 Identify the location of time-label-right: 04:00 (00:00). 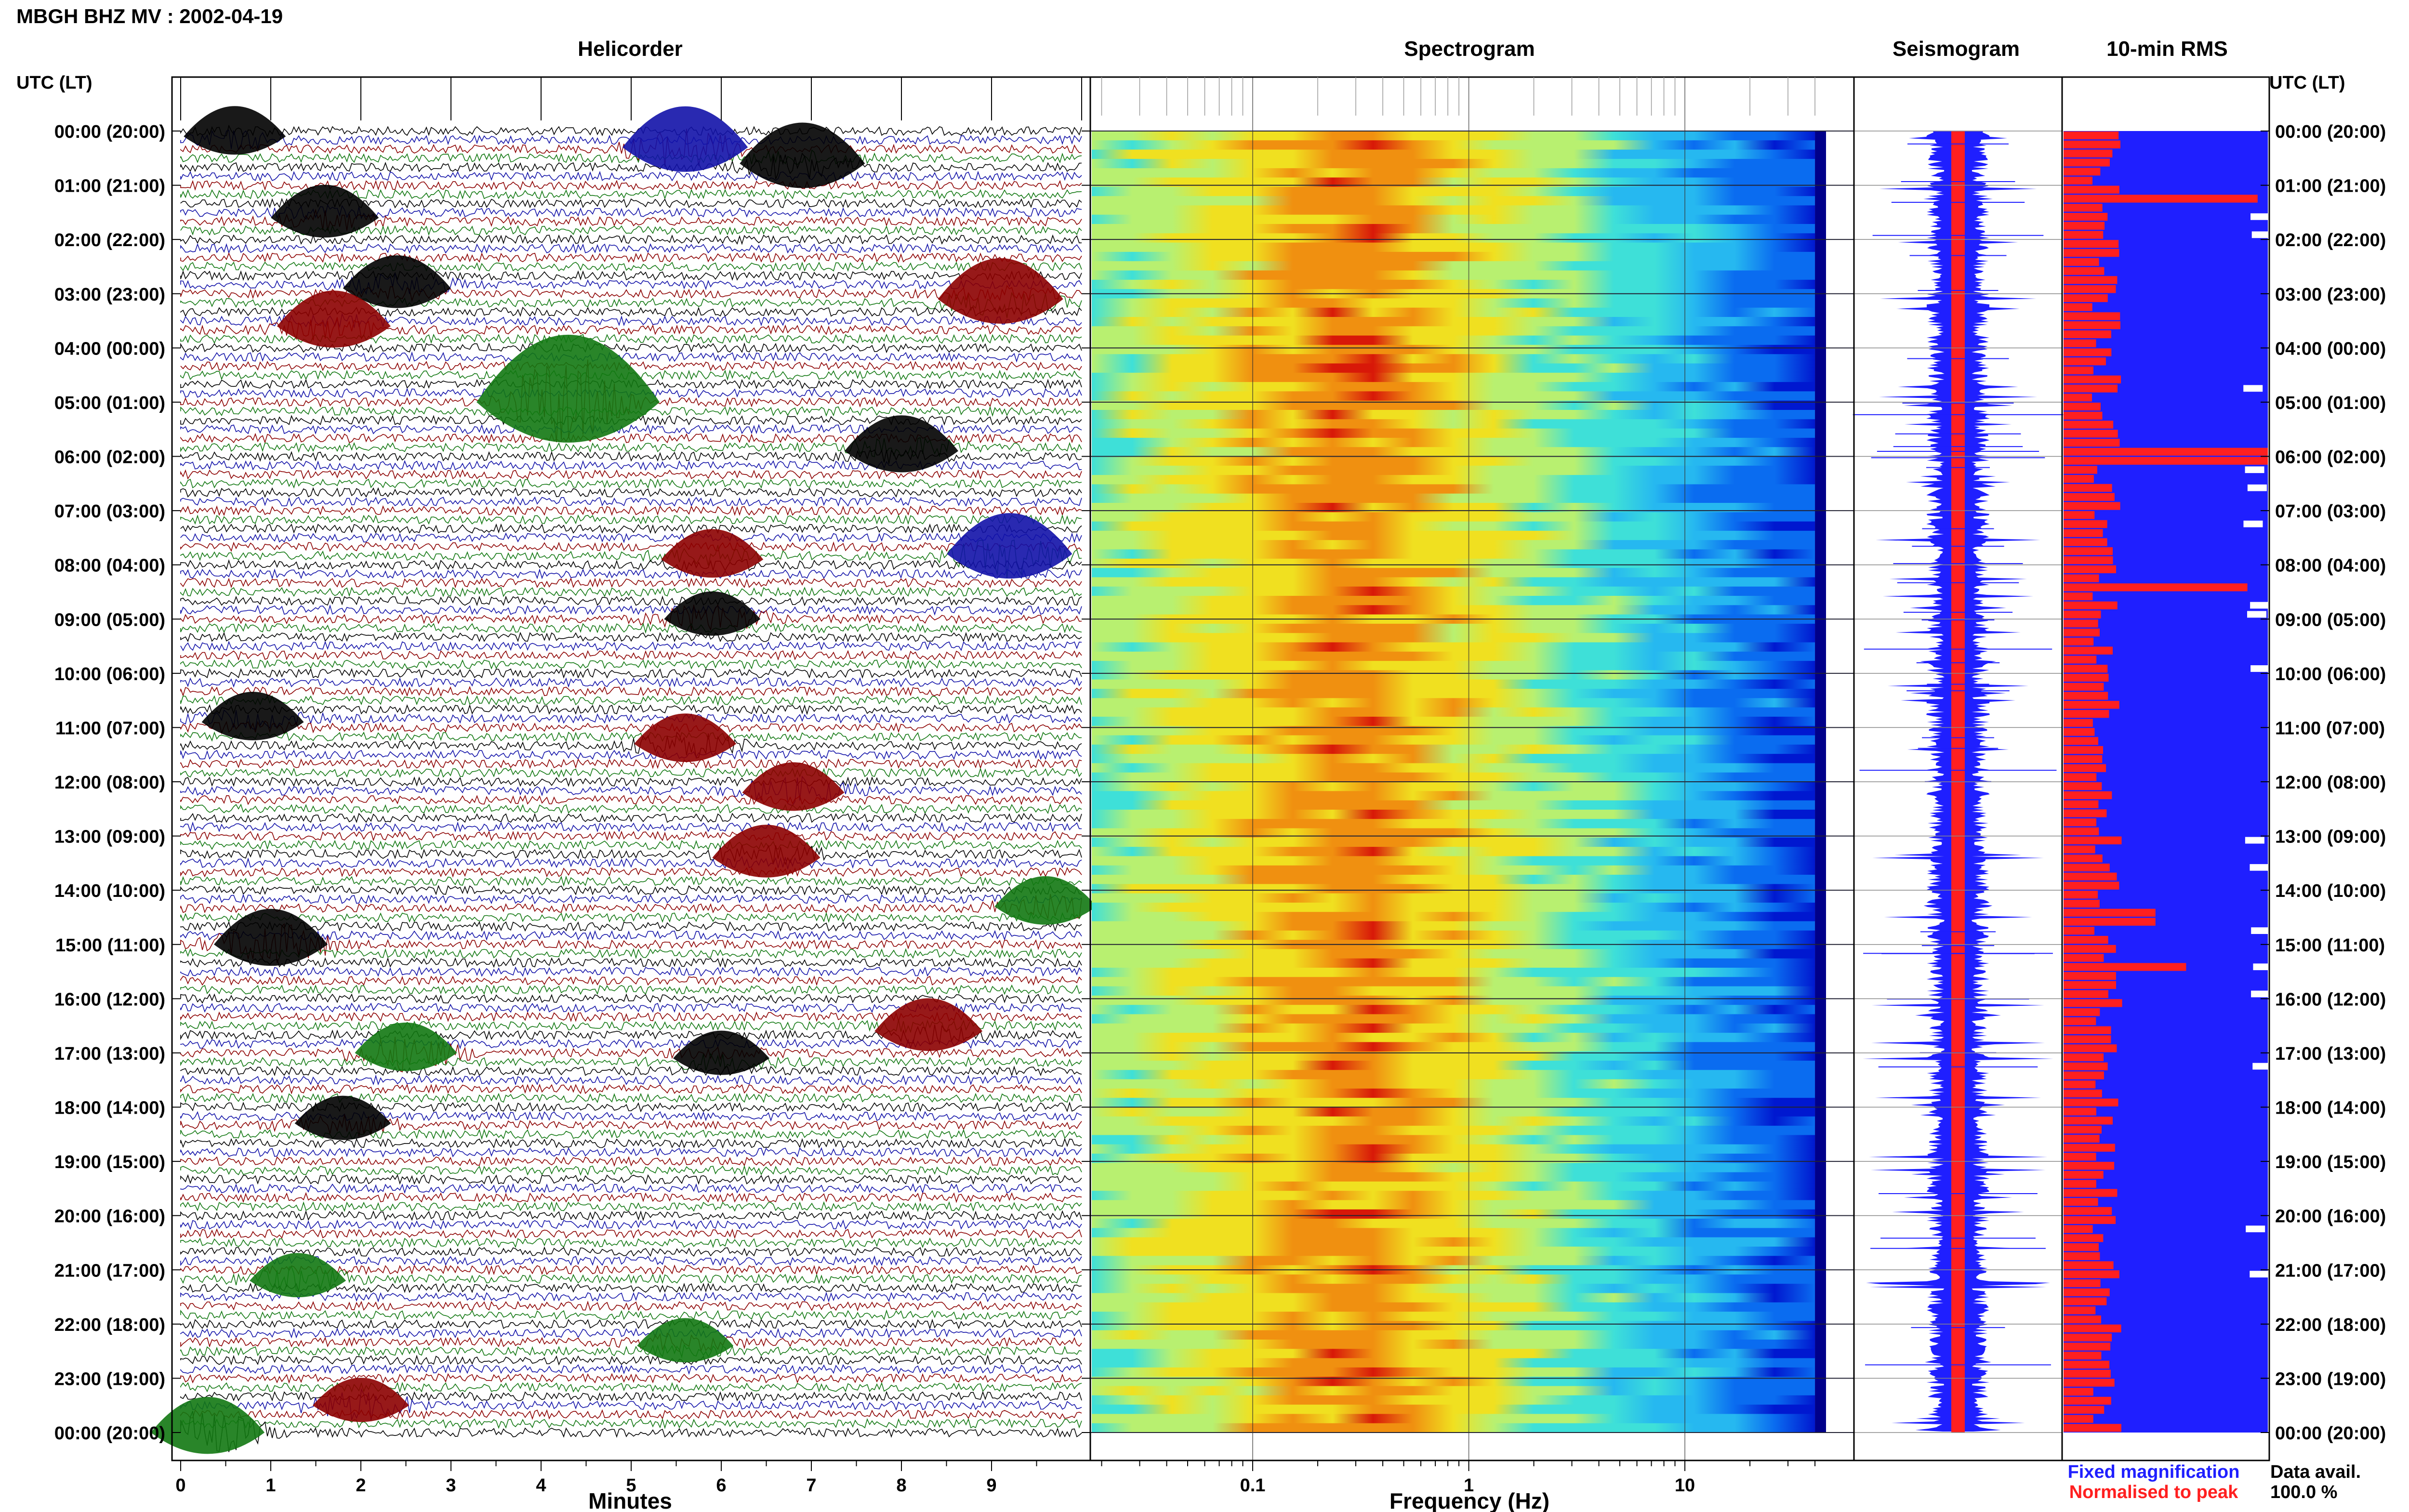
(2330, 349).